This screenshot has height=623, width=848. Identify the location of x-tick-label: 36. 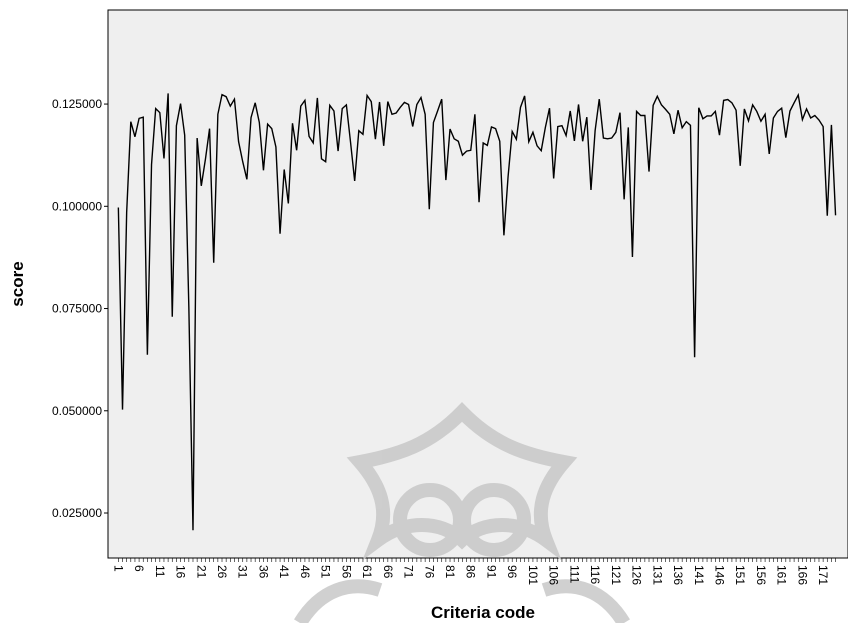
(263, 572).